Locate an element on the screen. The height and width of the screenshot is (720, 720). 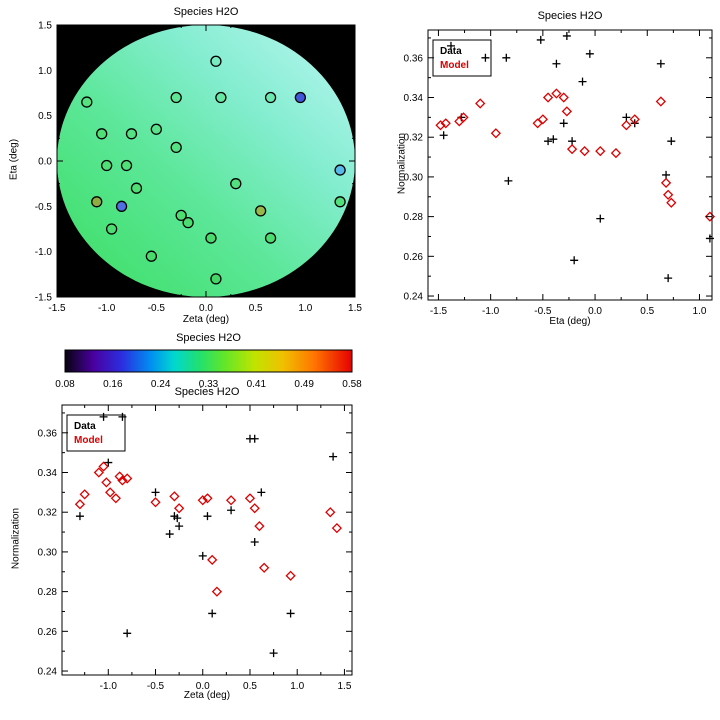
y-tick-label: -1.5 is located at coordinates (44, 298).